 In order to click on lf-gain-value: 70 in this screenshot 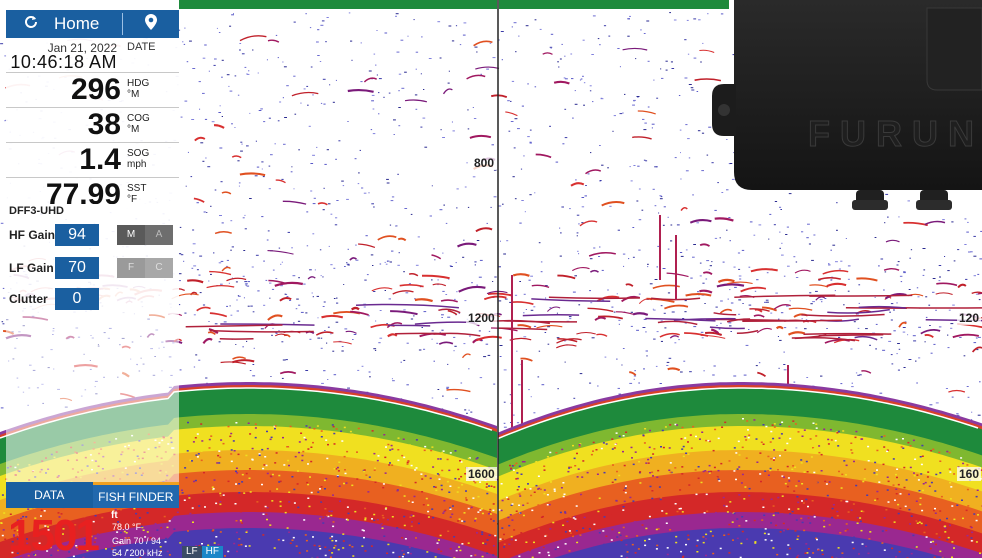, I will do `click(77, 268)`.